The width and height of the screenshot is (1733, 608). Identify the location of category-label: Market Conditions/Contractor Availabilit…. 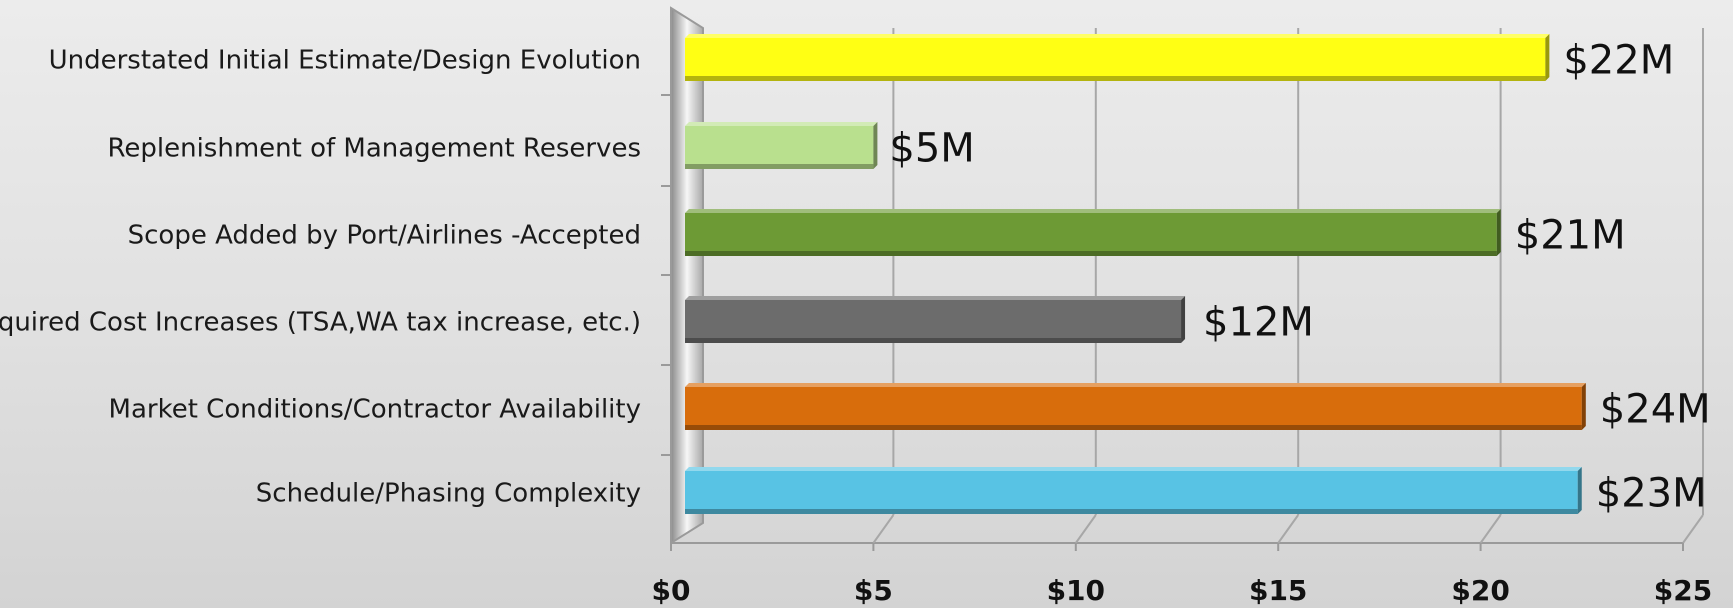
(375, 410).